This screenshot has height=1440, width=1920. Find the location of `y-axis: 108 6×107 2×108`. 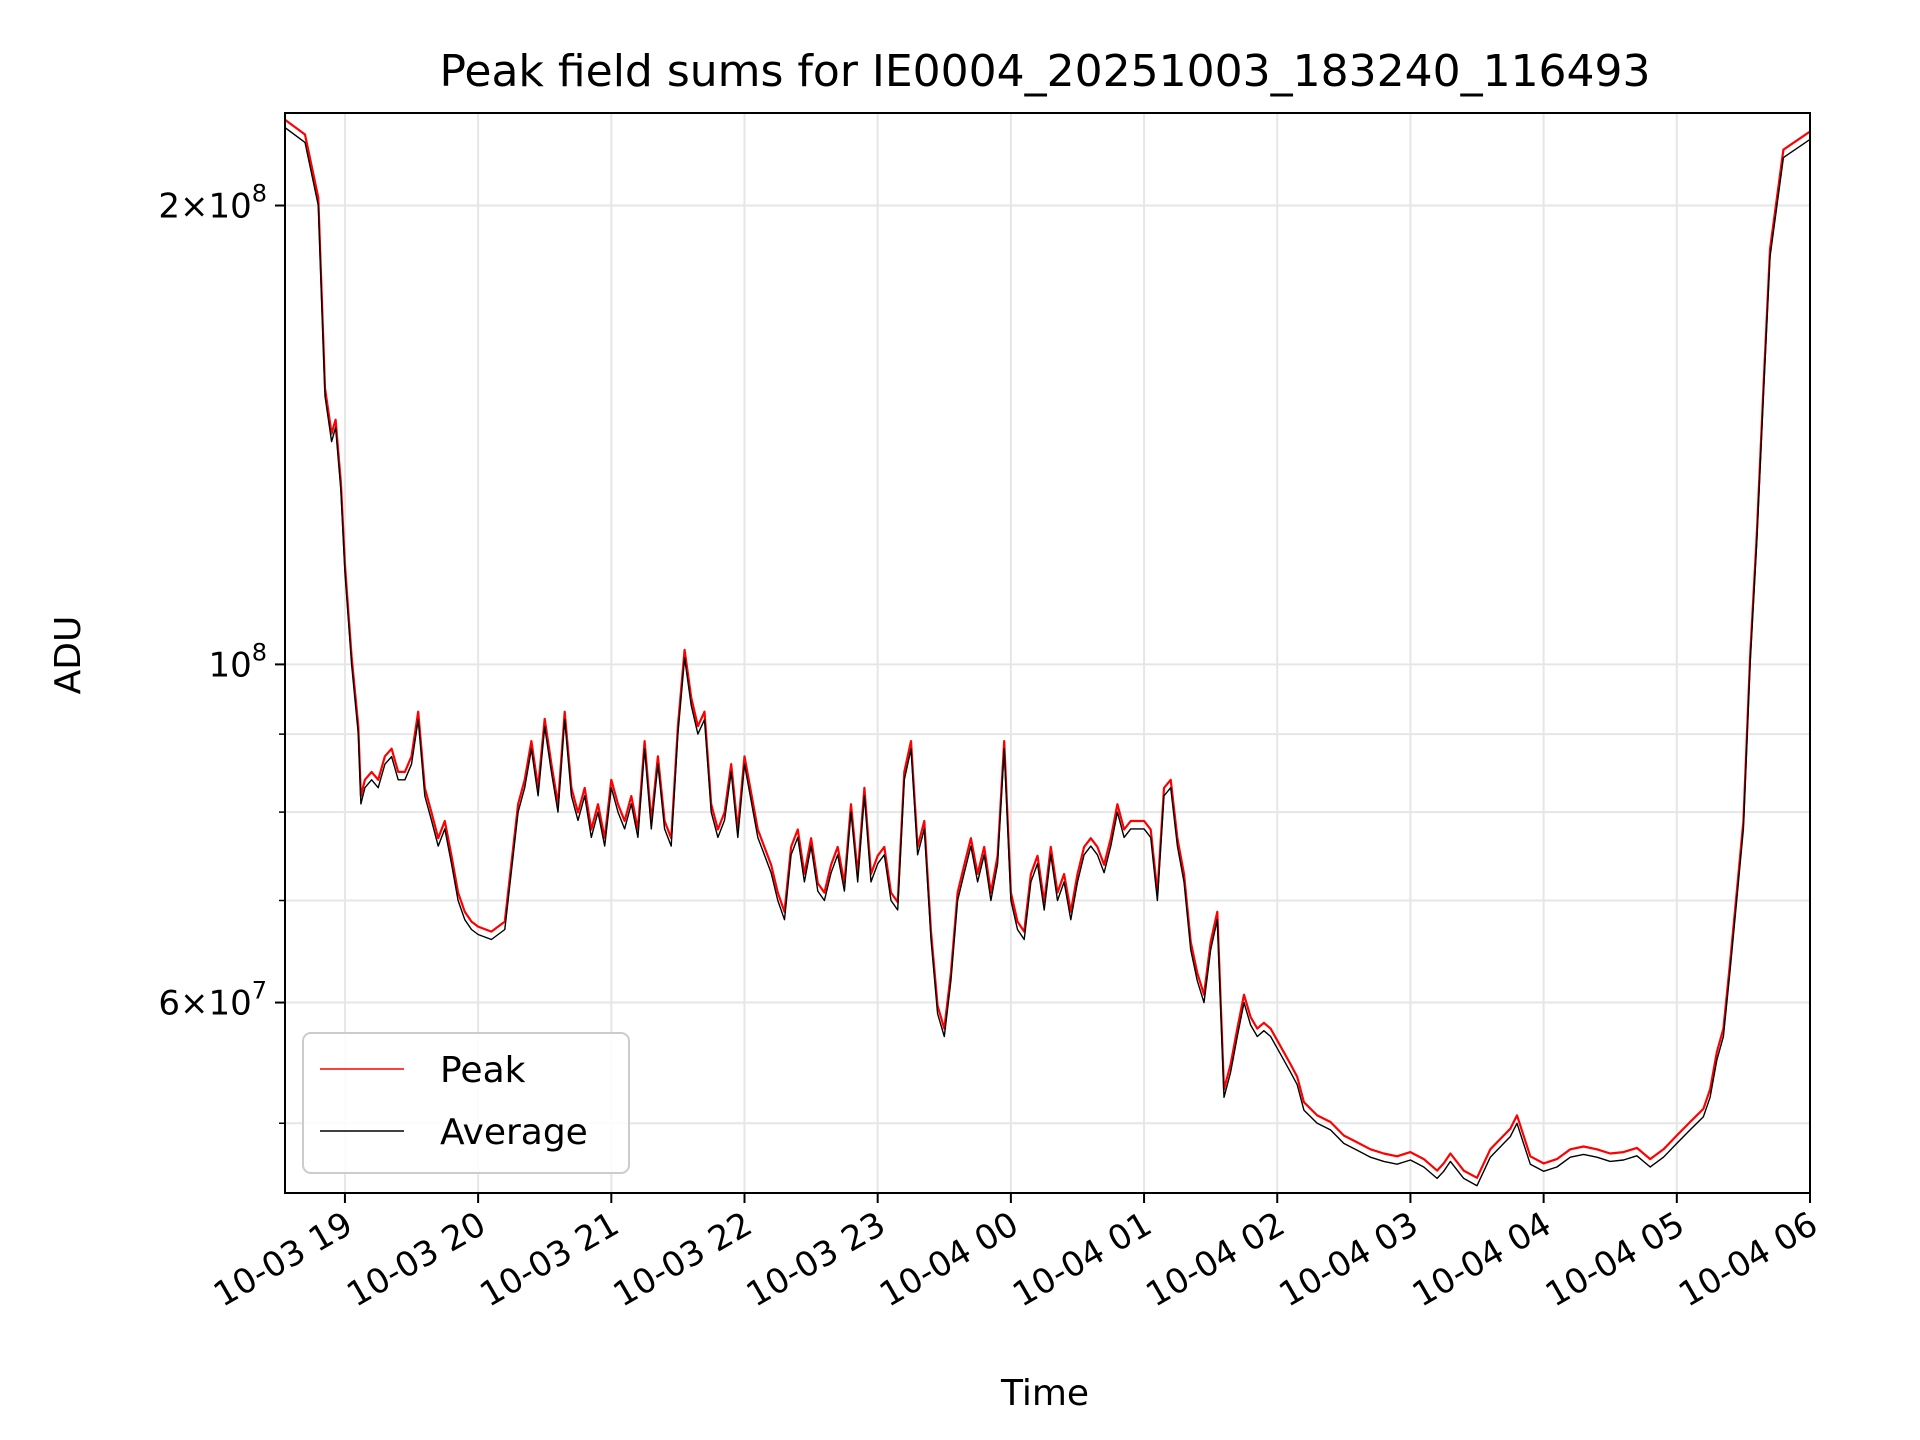

y-axis: 108 6×107 2×108 is located at coordinates (221, 652).